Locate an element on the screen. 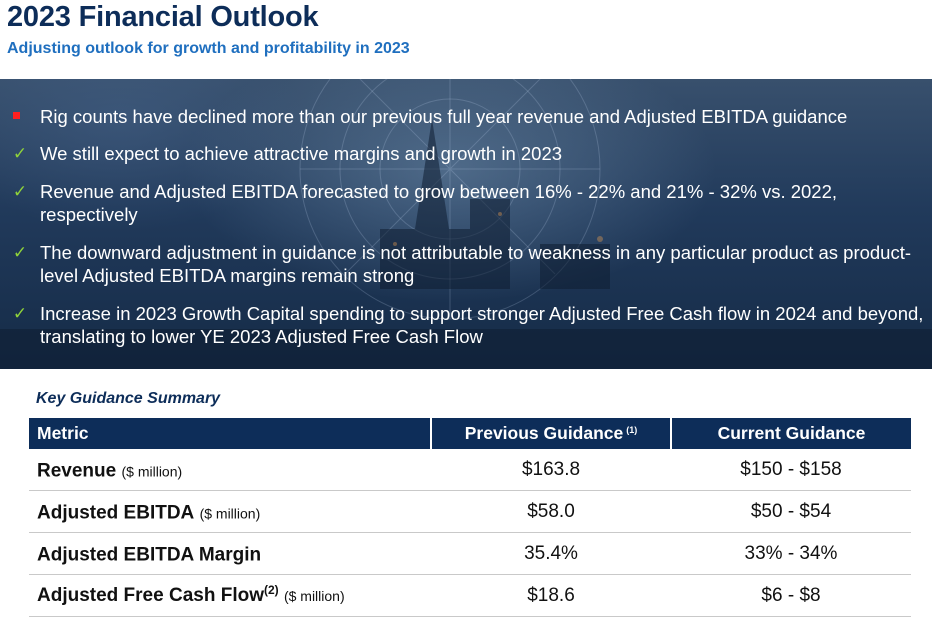 This screenshot has width=932, height=620. key-guidance-summary-label: Key Guidance Summary is located at coordinates (128, 398).